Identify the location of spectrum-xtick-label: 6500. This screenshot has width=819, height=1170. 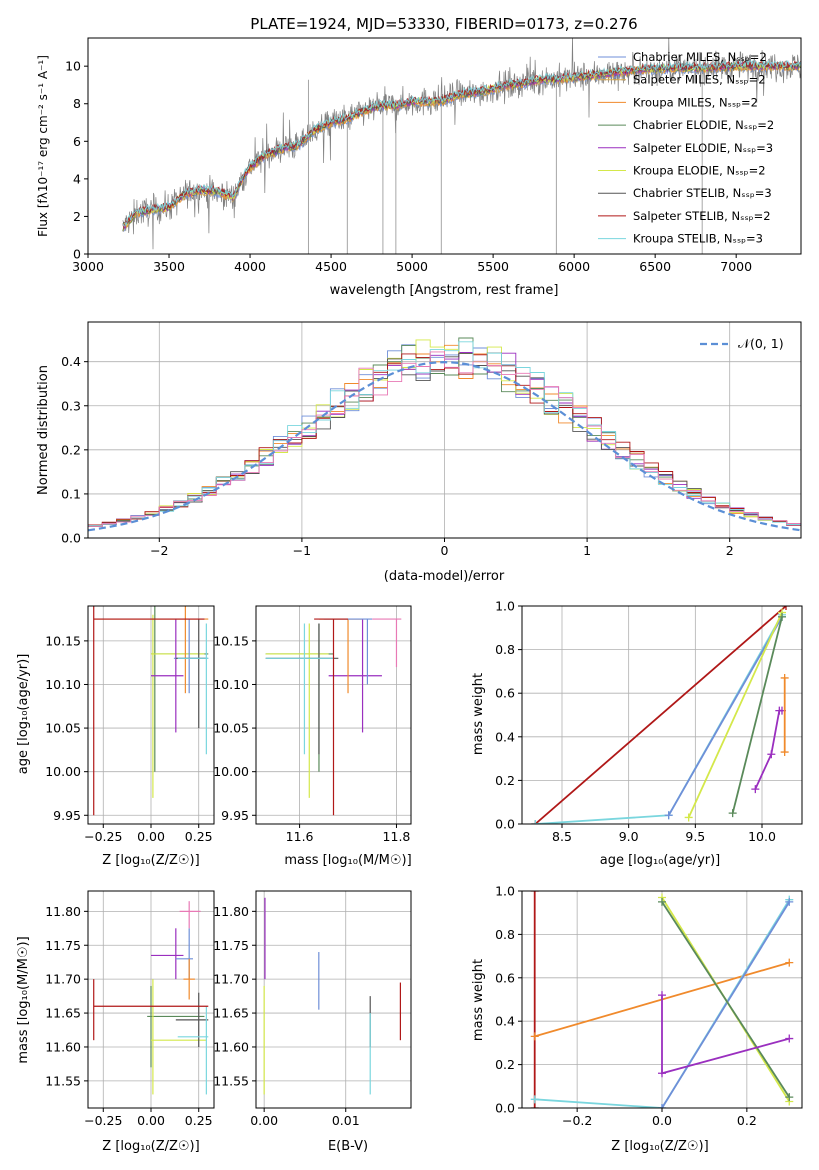
(655, 266).